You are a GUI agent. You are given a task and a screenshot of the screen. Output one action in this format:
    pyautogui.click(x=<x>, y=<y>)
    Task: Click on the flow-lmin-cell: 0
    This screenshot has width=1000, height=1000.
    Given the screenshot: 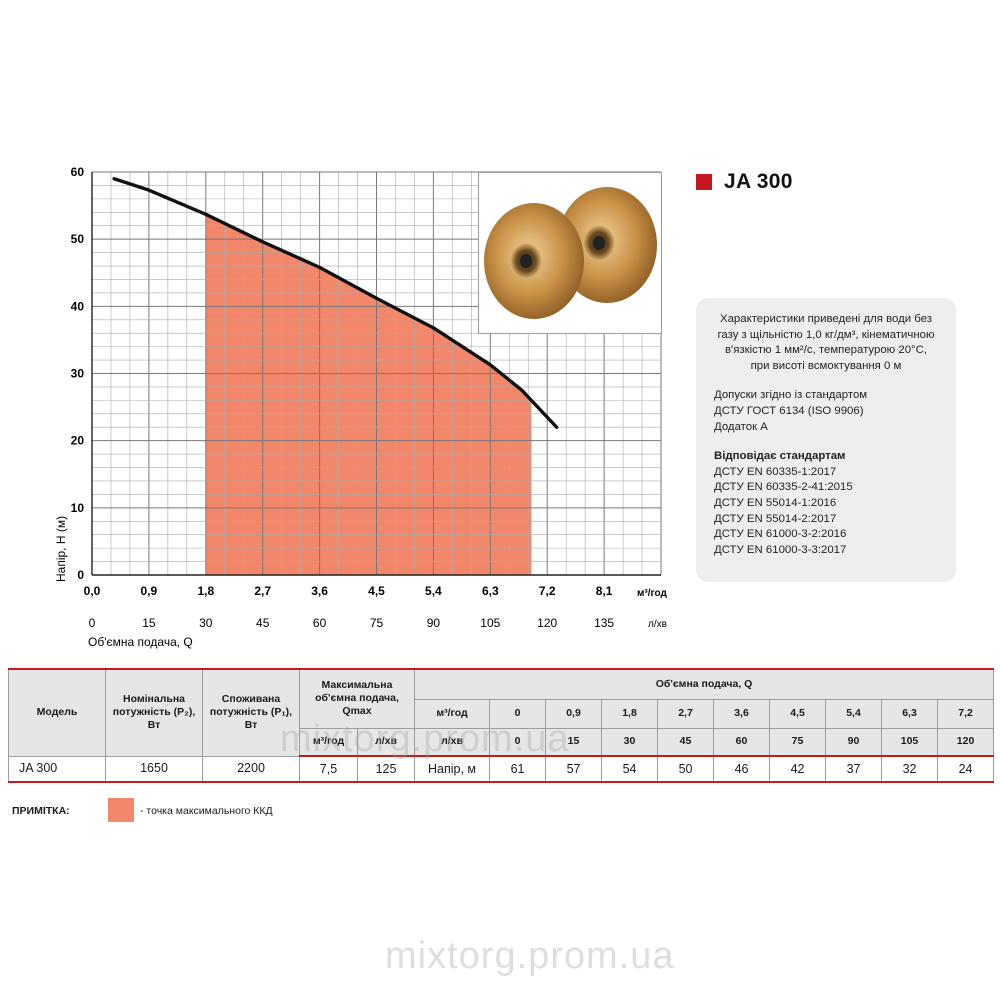 What is the action you would take?
    pyautogui.click(x=518, y=742)
    